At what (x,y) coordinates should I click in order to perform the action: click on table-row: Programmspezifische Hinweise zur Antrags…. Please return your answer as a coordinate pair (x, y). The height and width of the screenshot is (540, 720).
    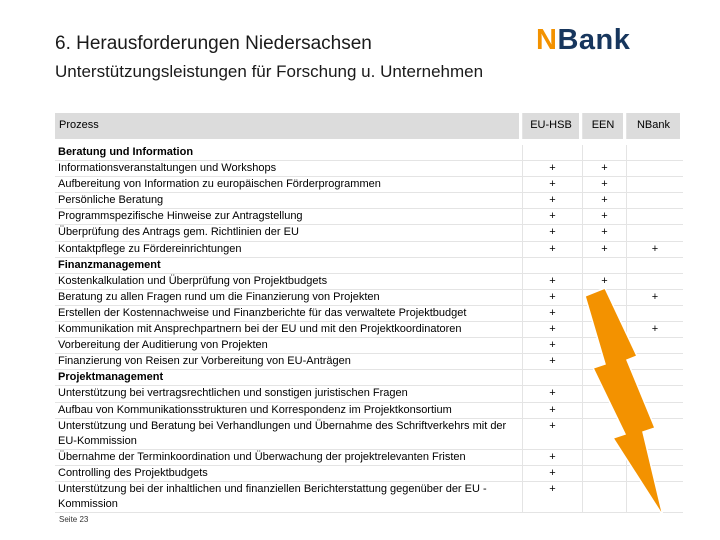
    Looking at the image, I should click on (369, 217).